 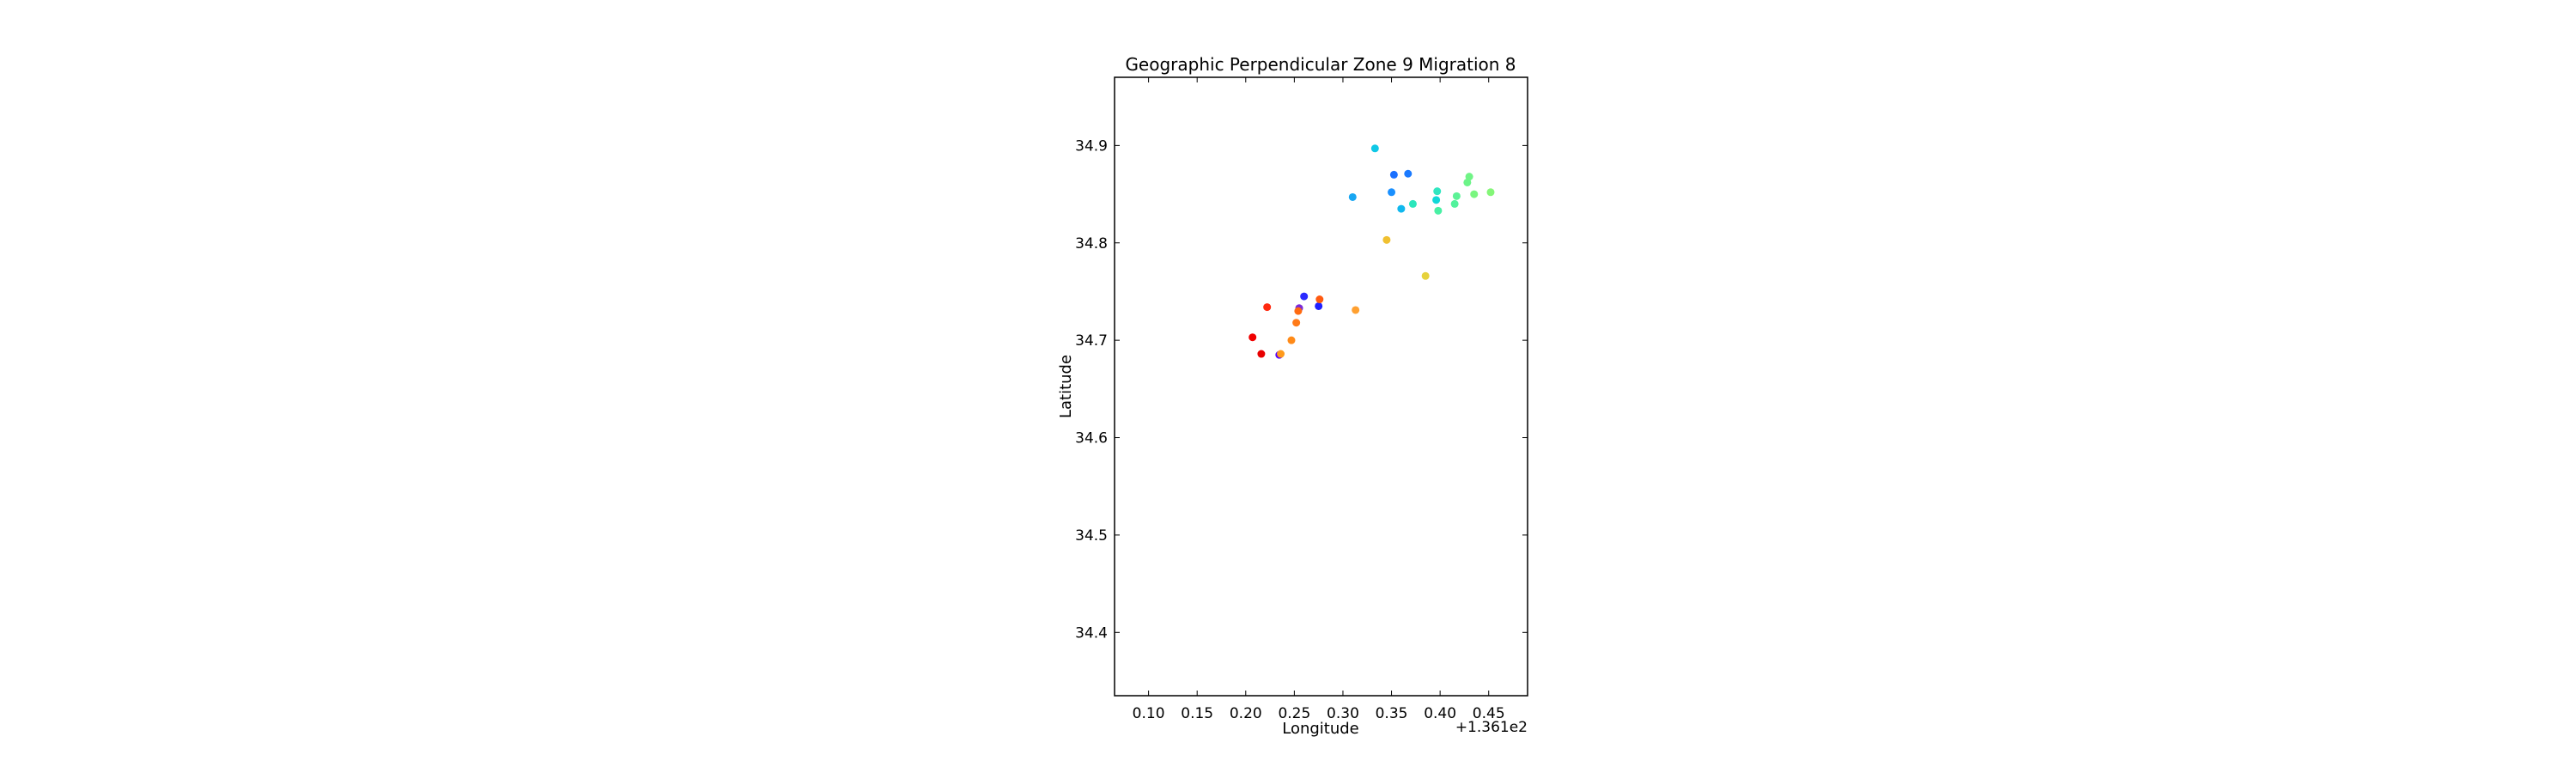 I want to click on x-axis: 0.10 0.15 0.20 0.25 0.30 0.35 0.40 0.45, so click(x=1319, y=399).